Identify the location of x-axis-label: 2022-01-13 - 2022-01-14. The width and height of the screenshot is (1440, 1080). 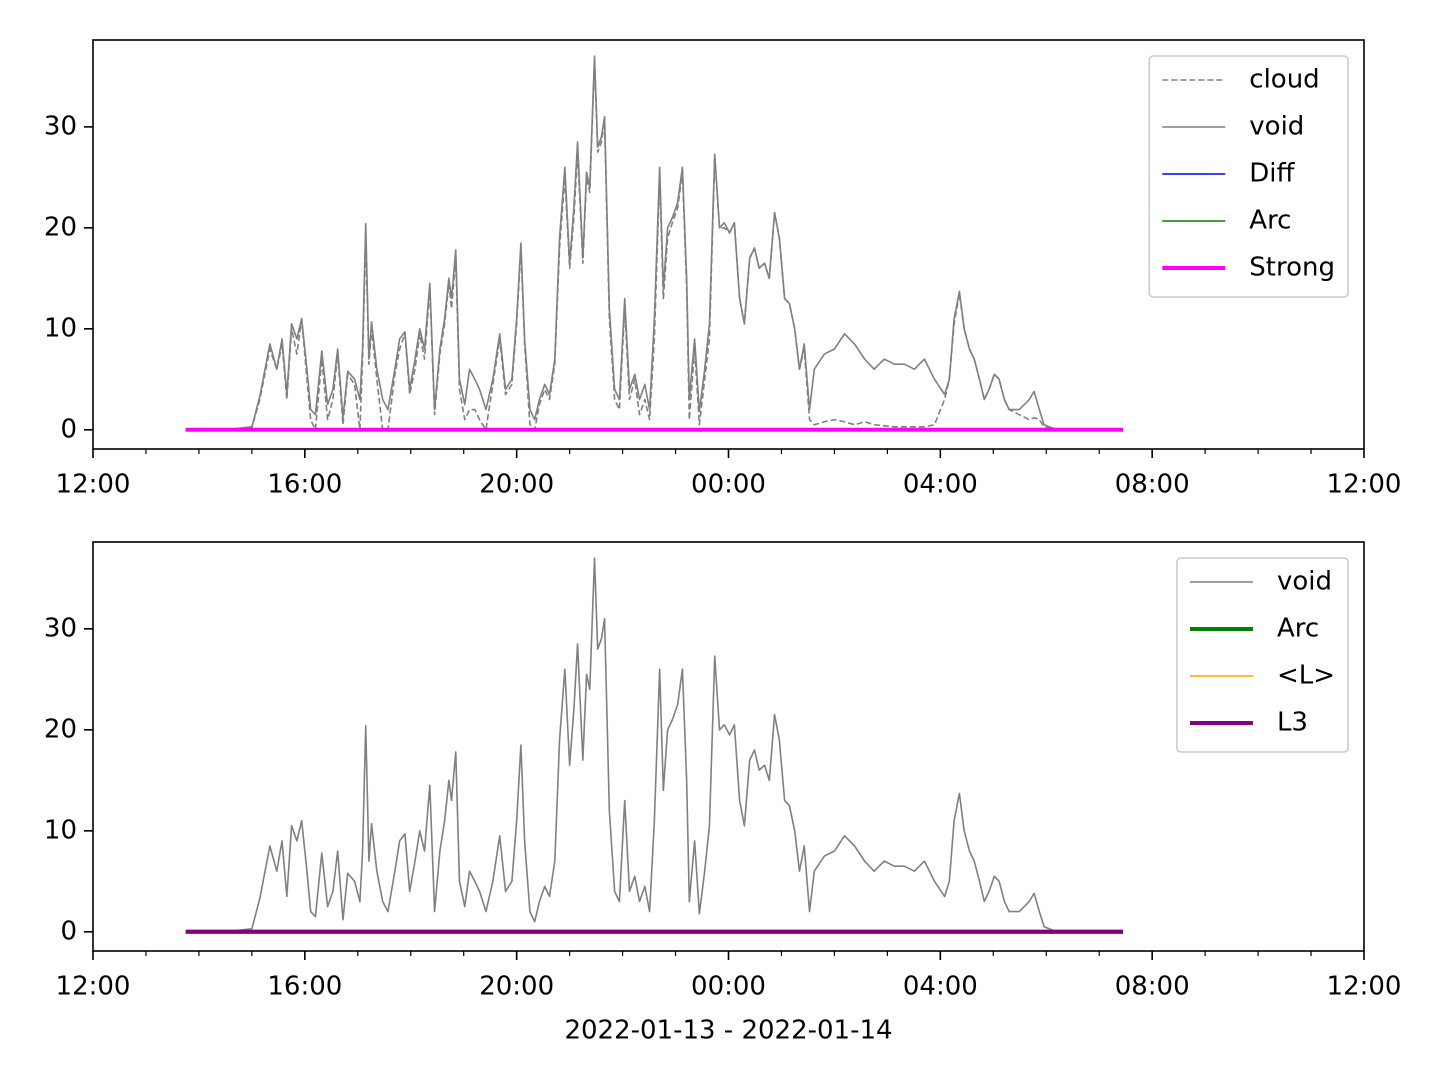
(728, 1031).